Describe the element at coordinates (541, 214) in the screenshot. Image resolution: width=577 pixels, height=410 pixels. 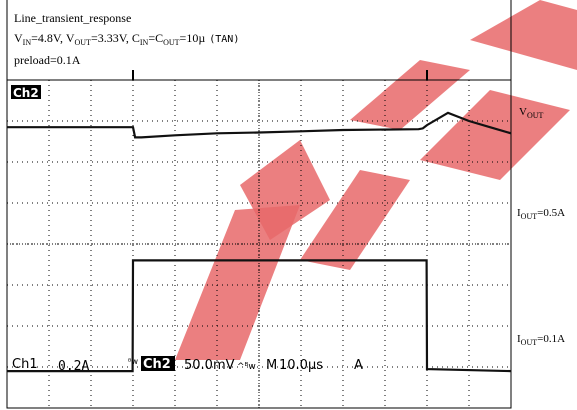
I see `iout-05-label: IOUT=0.5A` at that location.